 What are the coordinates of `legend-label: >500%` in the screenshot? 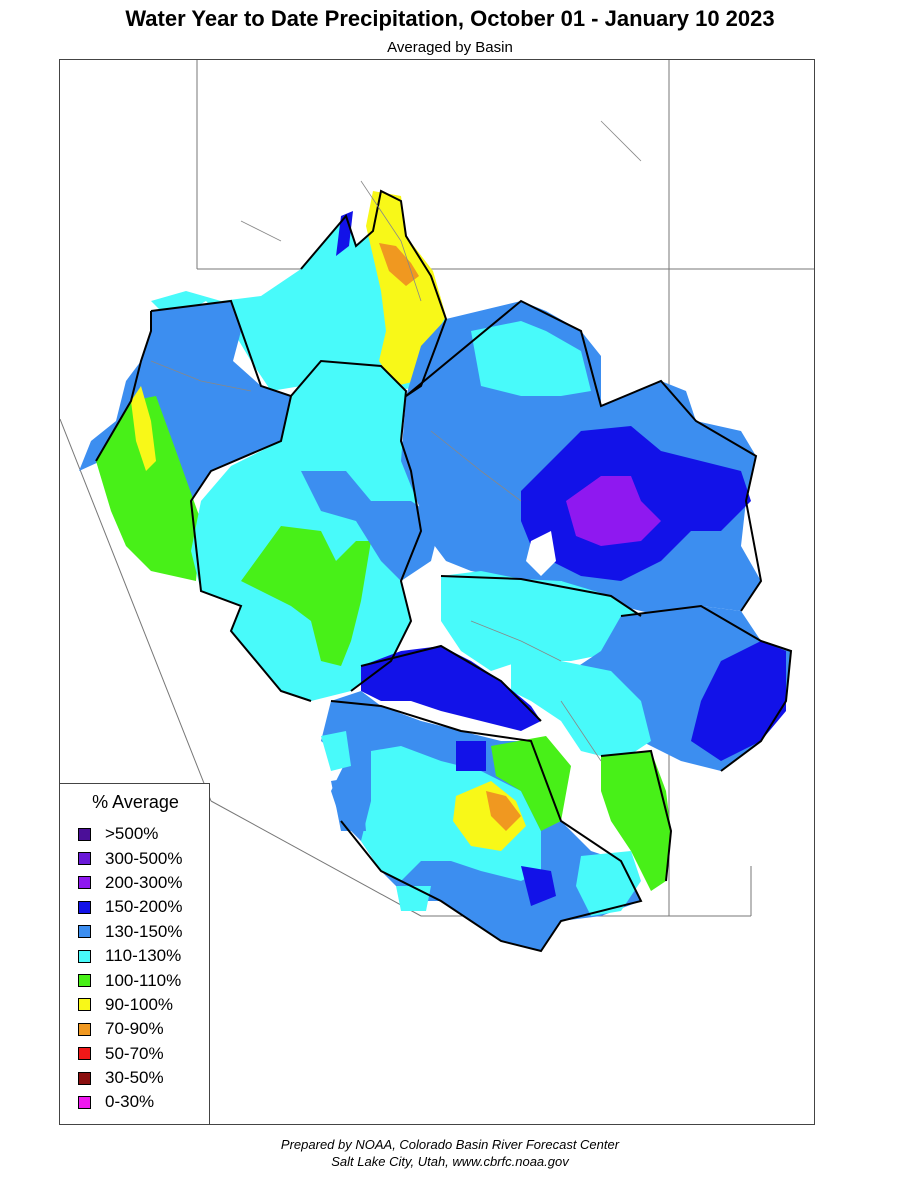 It's located at (132, 834).